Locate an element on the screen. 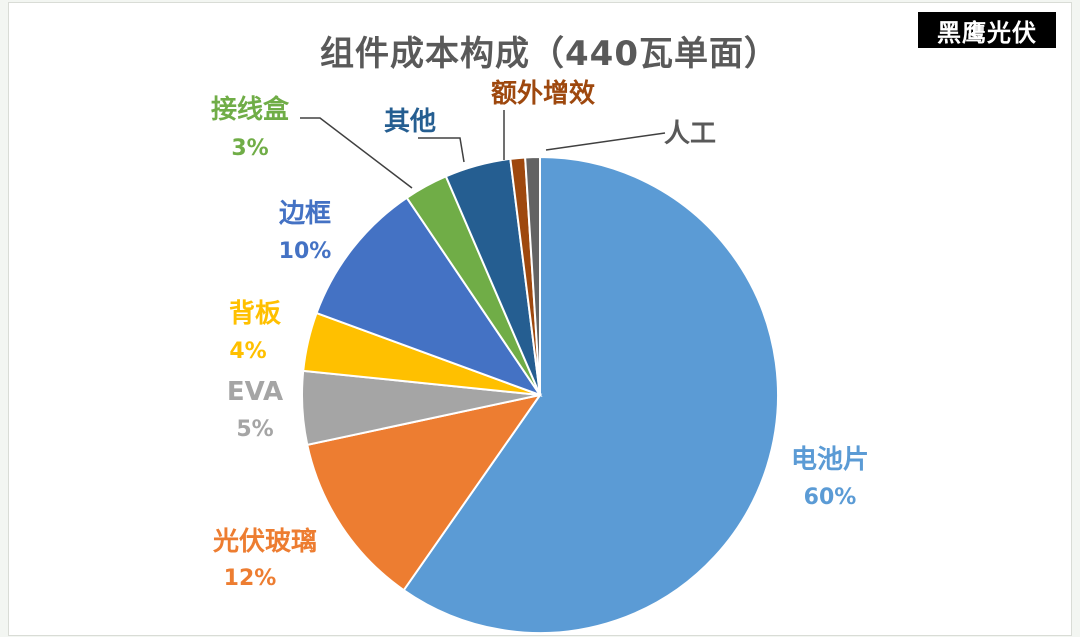 Image resolution: width=1080 pixels, height=637 pixels. slice-name-label-6: 接线盒 is located at coordinates (250, 109).